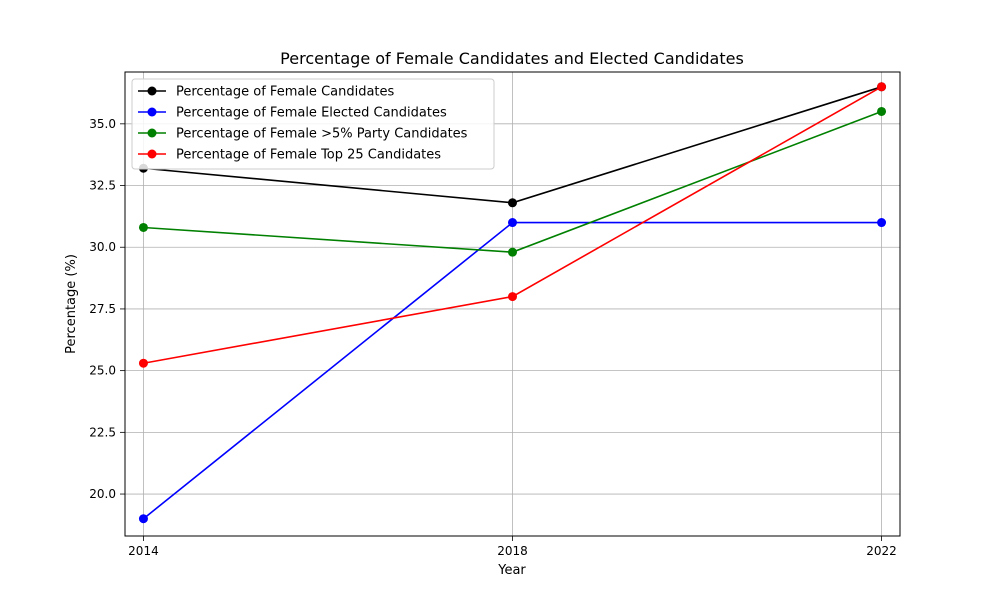 The width and height of the screenshot is (1000, 600). What do you see at coordinates (102, 432) in the screenshot?
I see `y-tick-label: 22.5` at bounding box center [102, 432].